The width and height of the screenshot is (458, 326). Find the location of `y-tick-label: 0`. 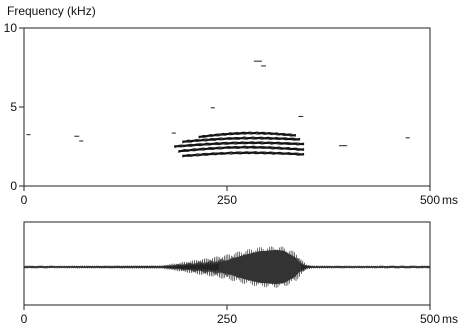

y-tick-label: 0 is located at coordinates (13, 186).